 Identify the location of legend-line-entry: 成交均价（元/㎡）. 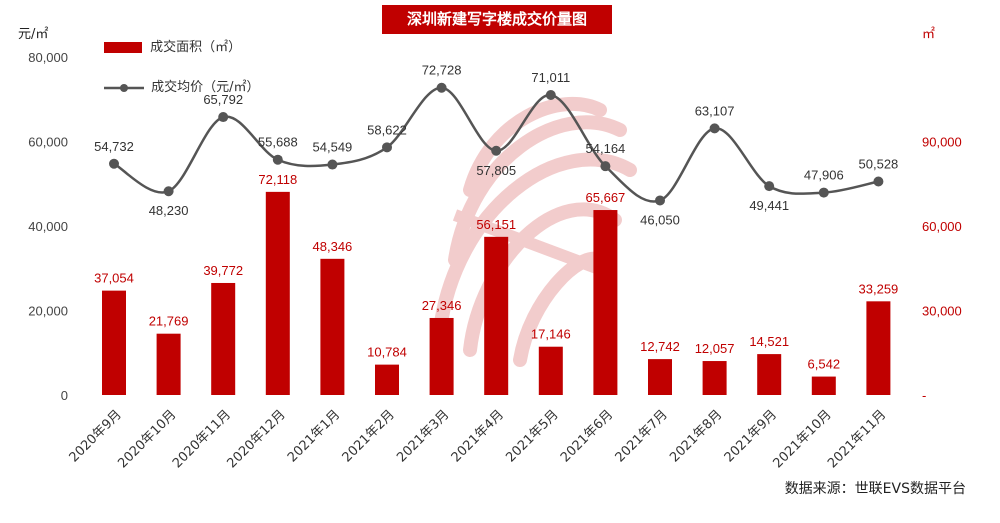
(182, 85).